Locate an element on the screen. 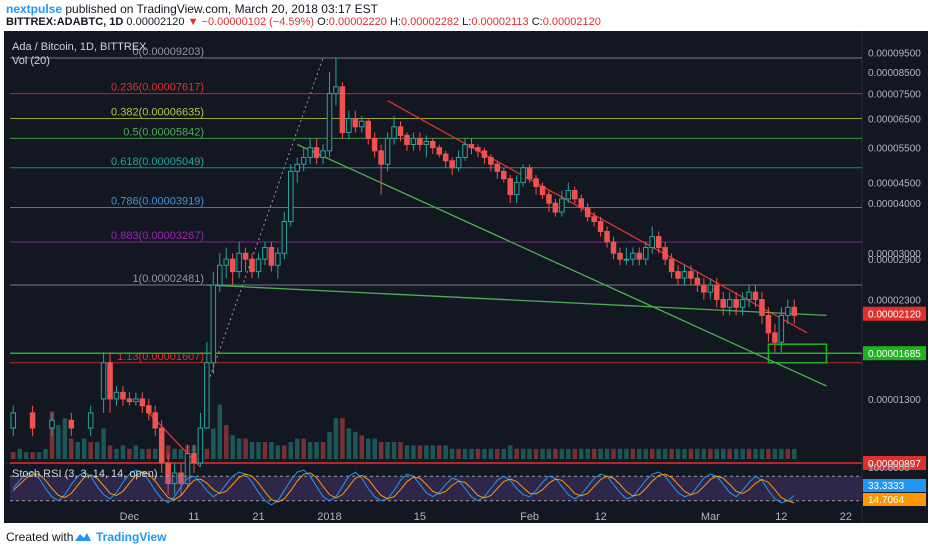 This screenshot has width=932, height=550. price-badge: 0.00001685 is located at coordinates (894, 354).